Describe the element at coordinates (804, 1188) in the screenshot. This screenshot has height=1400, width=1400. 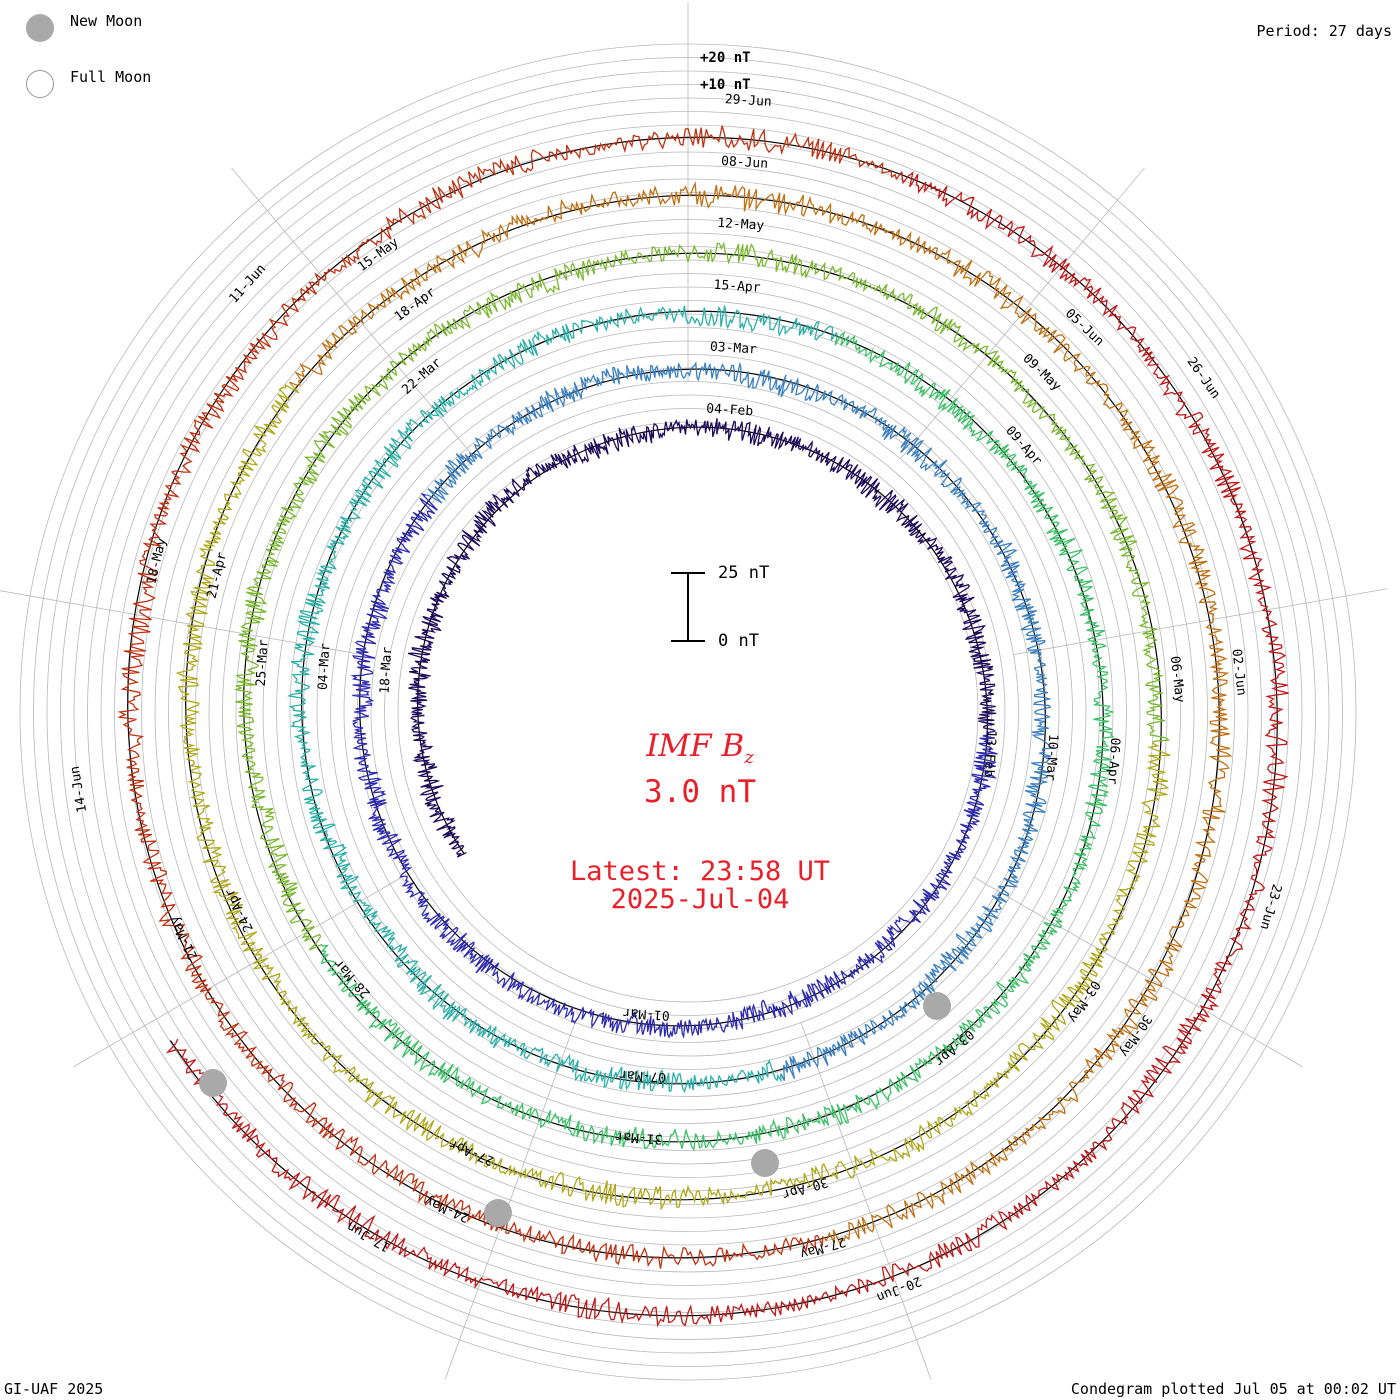
I see `date-label-20: 30-Apr` at that location.